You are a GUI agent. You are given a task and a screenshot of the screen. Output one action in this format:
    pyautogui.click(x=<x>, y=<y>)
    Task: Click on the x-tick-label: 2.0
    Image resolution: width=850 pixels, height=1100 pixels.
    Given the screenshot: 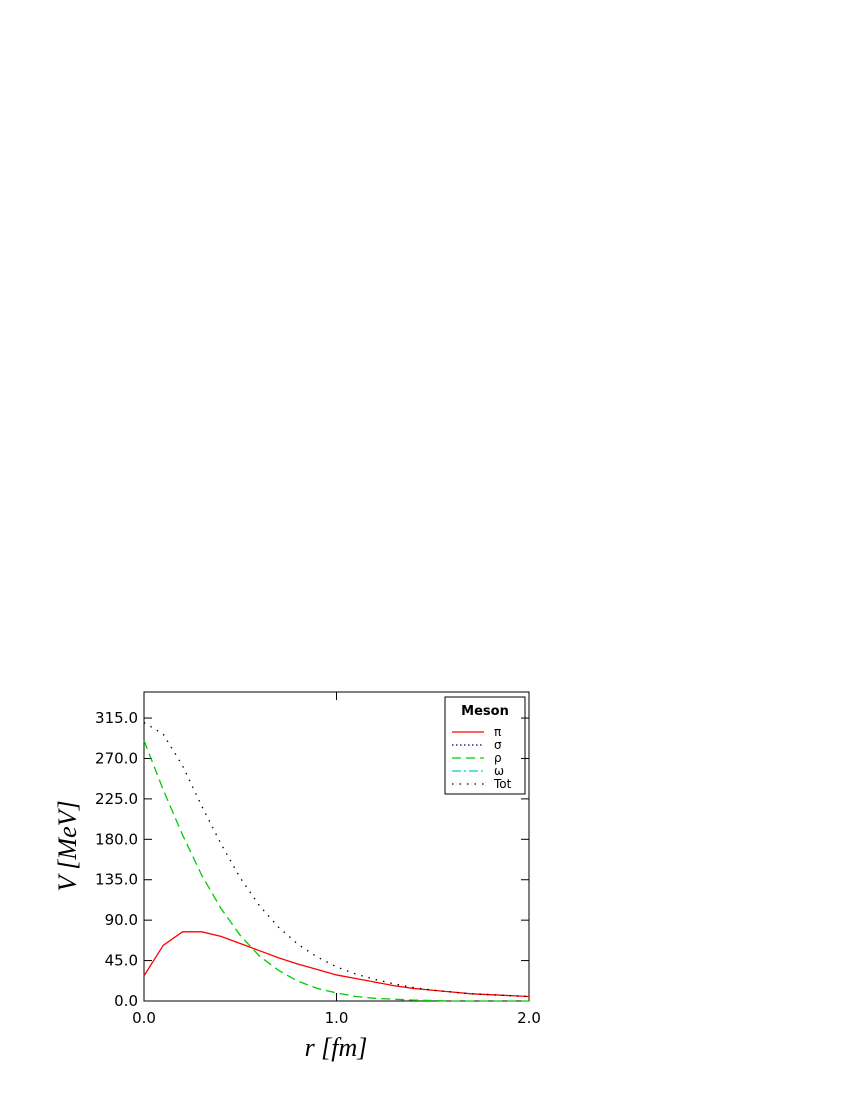 What is the action you would take?
    pyautogui.click(x=529, y=1018)
    